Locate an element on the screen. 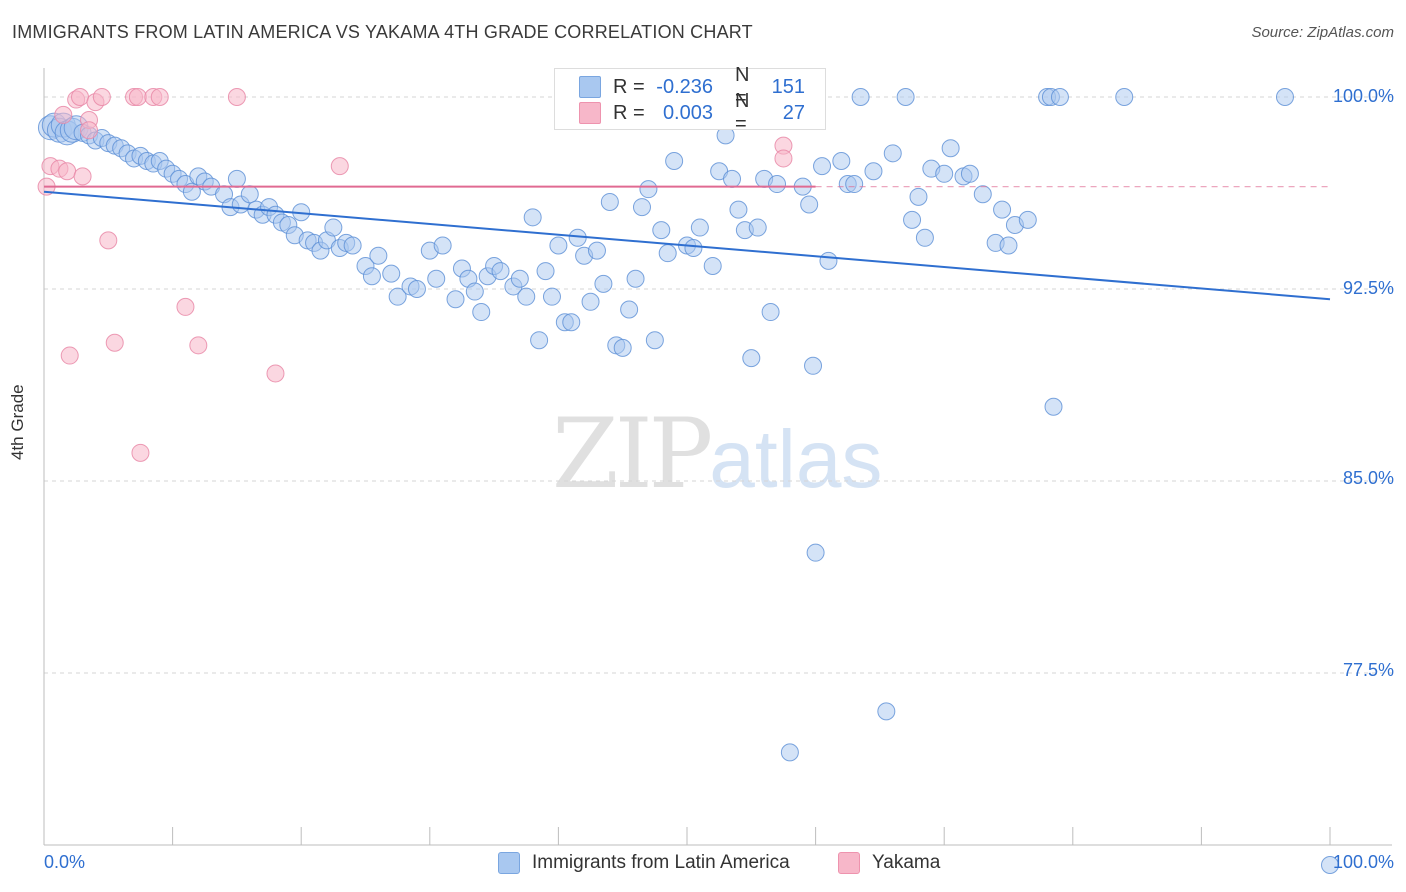 The height and width of the screenshot is (892, 1406). legend-r-value: -0.236 is located at coordinates (684, 86).